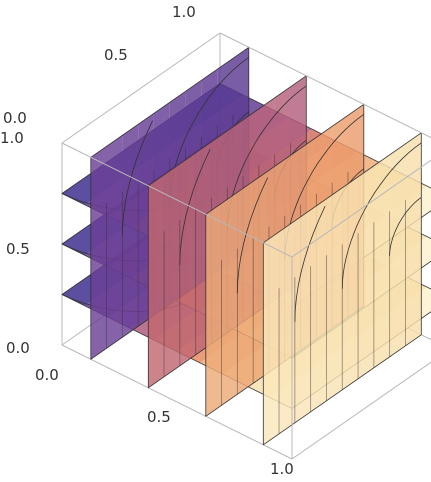 Image resolution: width=431 pixels, height=482 pixels. I want to click on y-tick-label: 0.5, so click(116, 55).